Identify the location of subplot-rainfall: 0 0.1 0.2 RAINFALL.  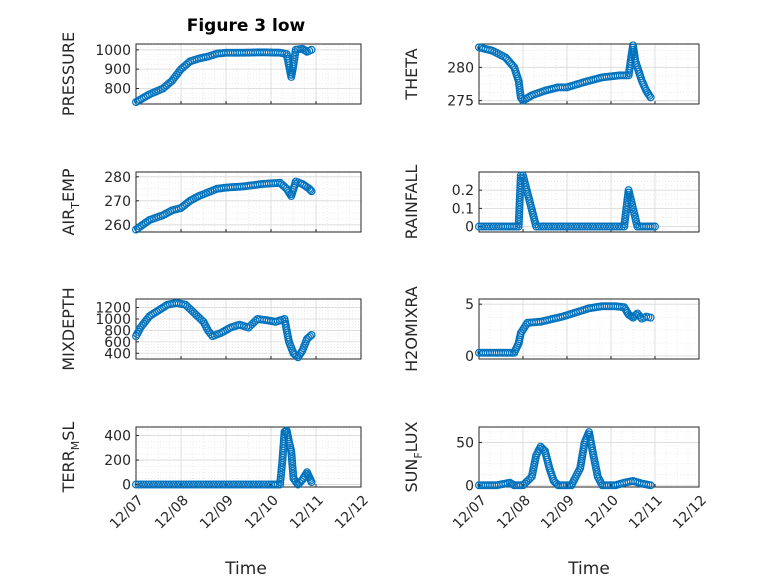
(551, 202).